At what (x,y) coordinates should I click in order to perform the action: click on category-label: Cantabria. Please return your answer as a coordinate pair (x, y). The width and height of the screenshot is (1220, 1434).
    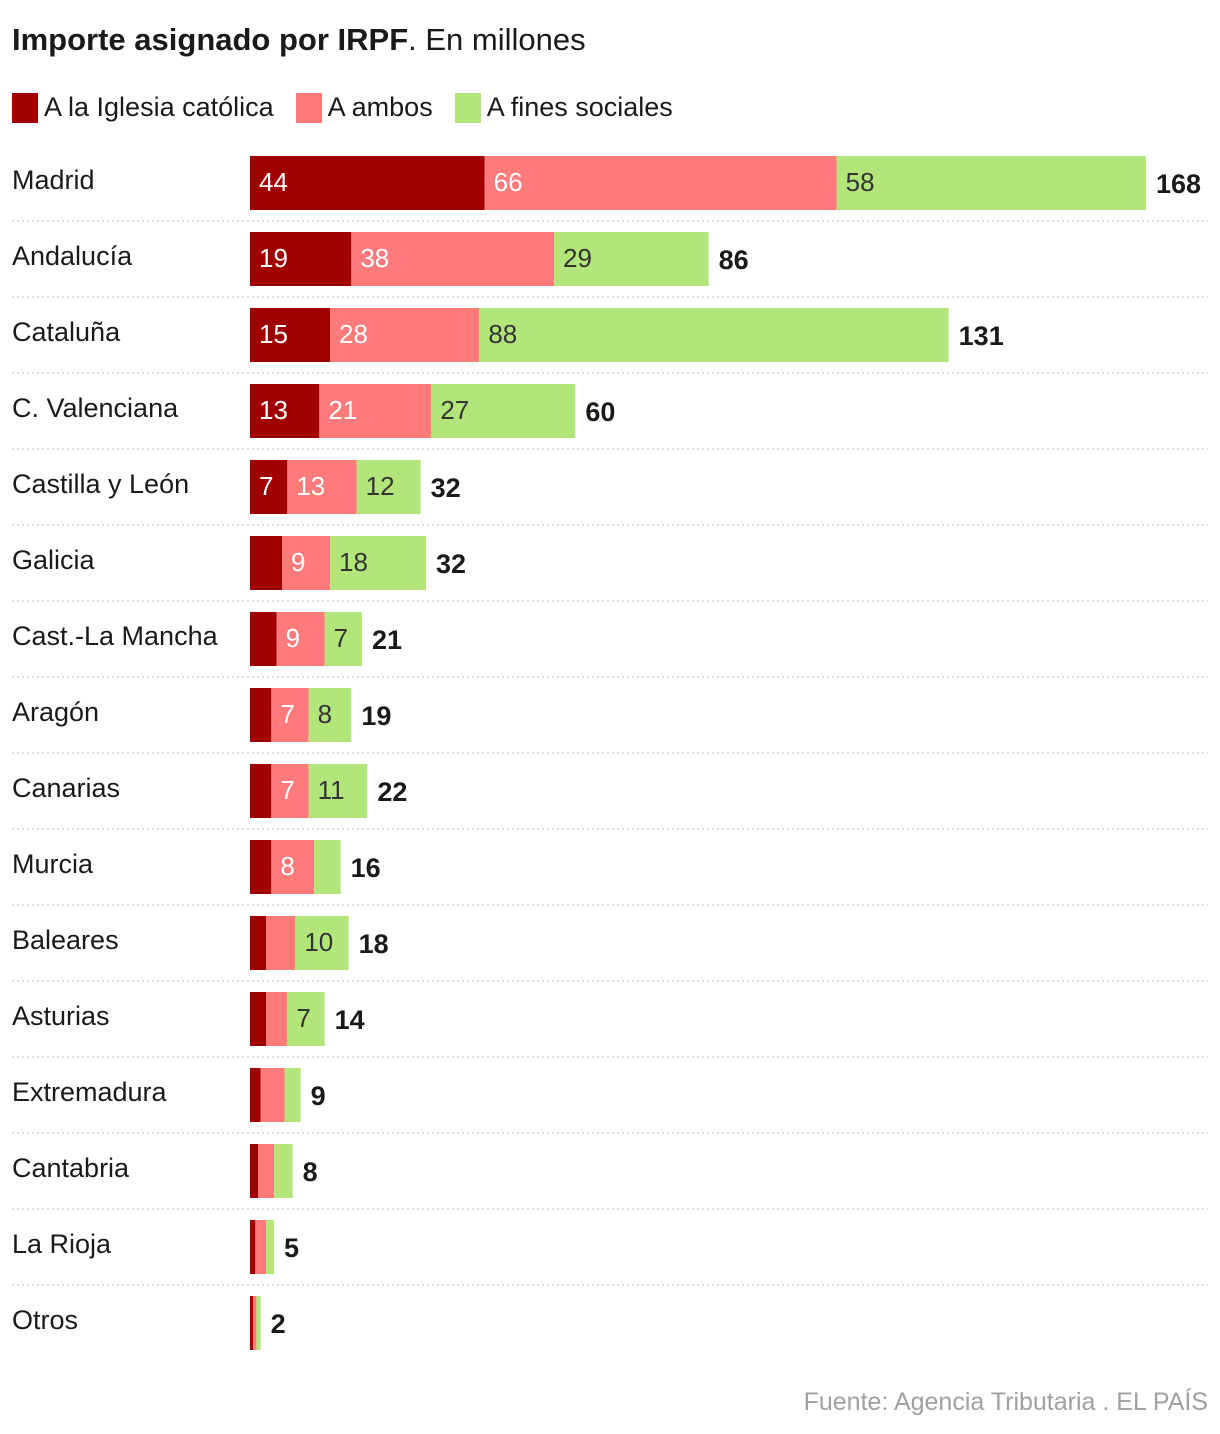
    Looking at the image, I should click on (71, 1168).